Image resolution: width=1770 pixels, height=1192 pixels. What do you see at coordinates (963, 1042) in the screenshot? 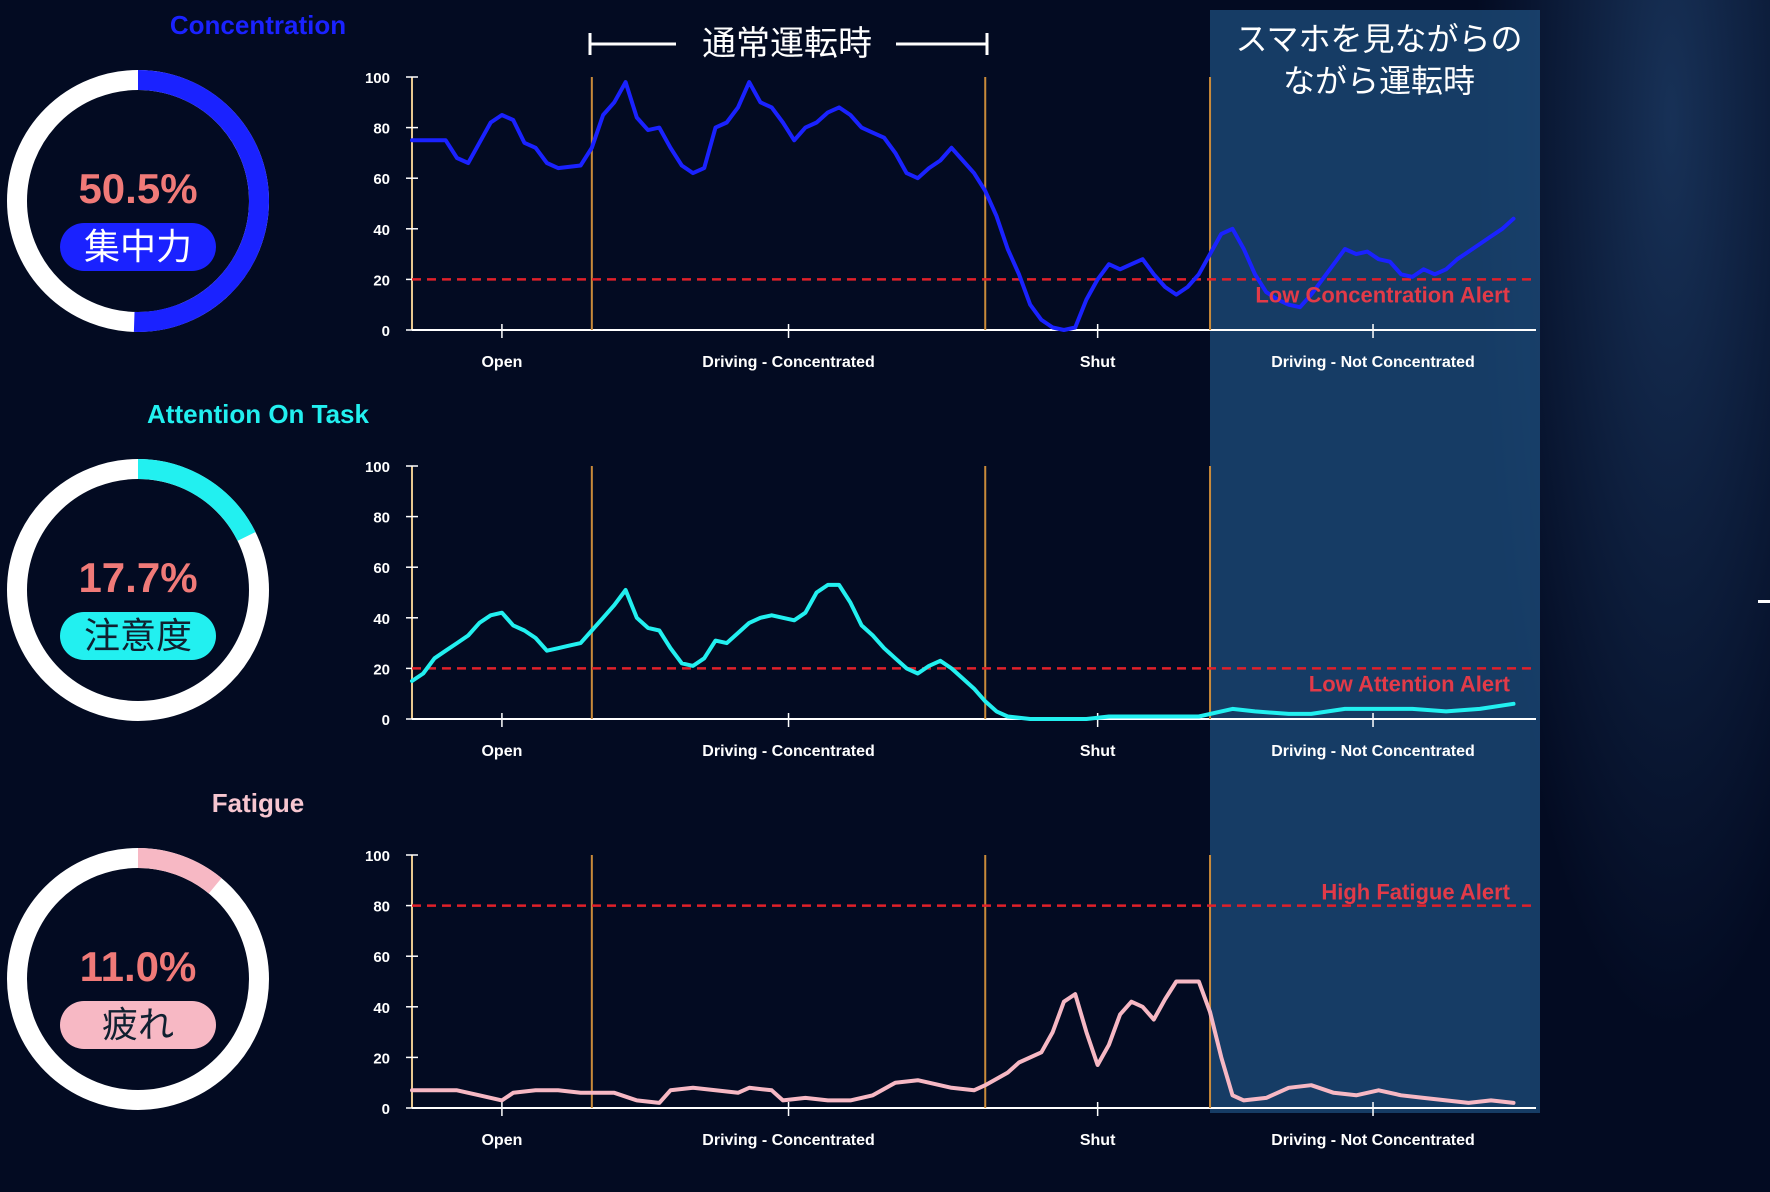
I see `fatigue-series-line` at bounding box center [963, 1042].